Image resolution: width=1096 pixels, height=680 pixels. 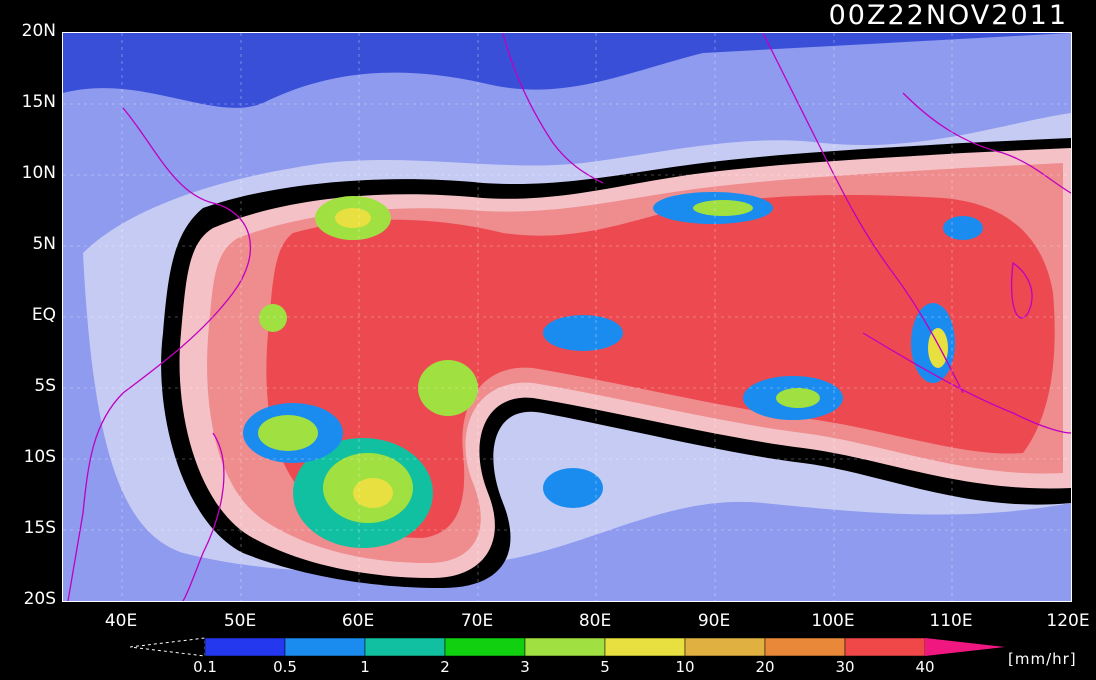 What do you see at coordinates (925, 667) in the screenshot?
I see `colorbar-tick-label: 40` at bounding box center [925, 667].